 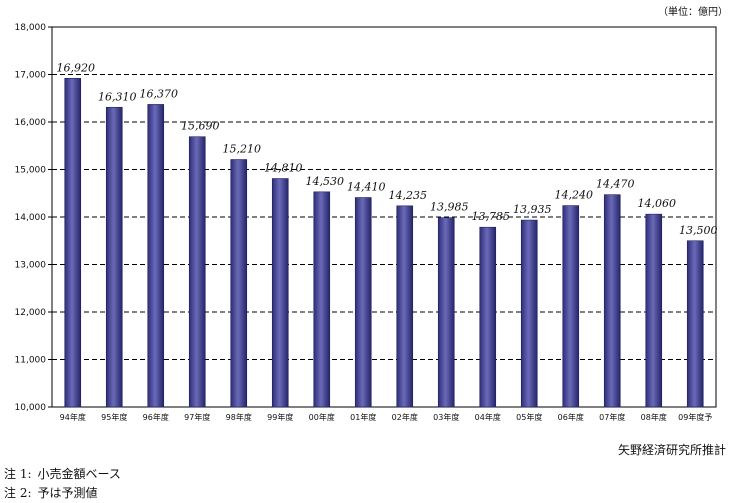 I want to click on y-tick-label: 14,000, so click(x=31, y=218).